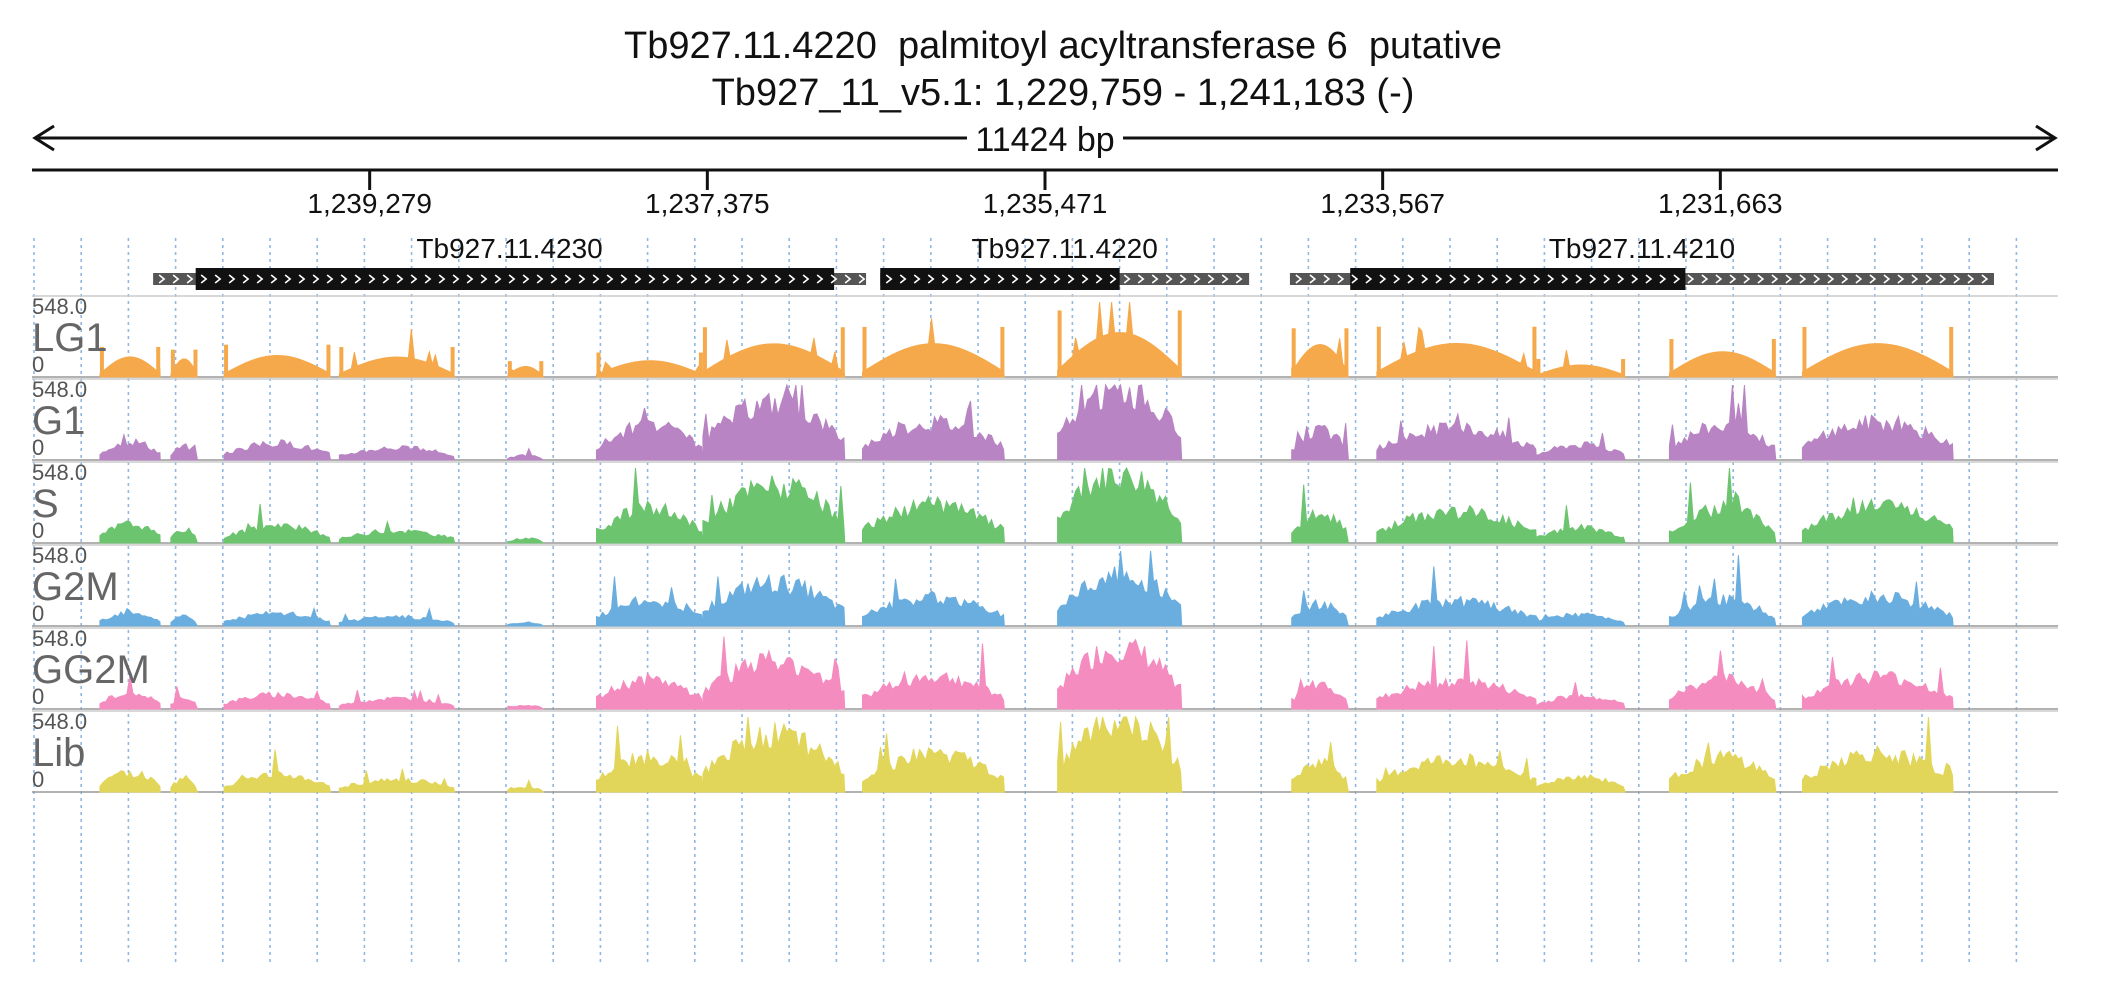 The height and width of the screenshot is (1000, 2126). I want to click on track-min-label: 0, so click(38, 613).